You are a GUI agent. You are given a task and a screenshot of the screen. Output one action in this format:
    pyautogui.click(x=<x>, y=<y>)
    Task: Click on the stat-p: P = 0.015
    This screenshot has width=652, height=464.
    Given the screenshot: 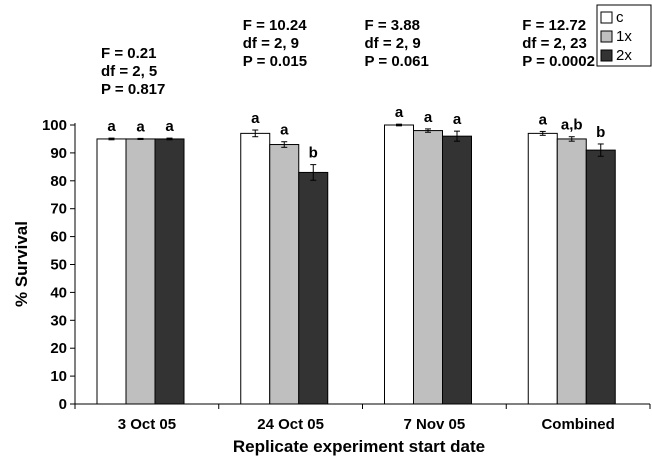 What is the action you would take?
    pyautogui.click(x=275, y=61)
    